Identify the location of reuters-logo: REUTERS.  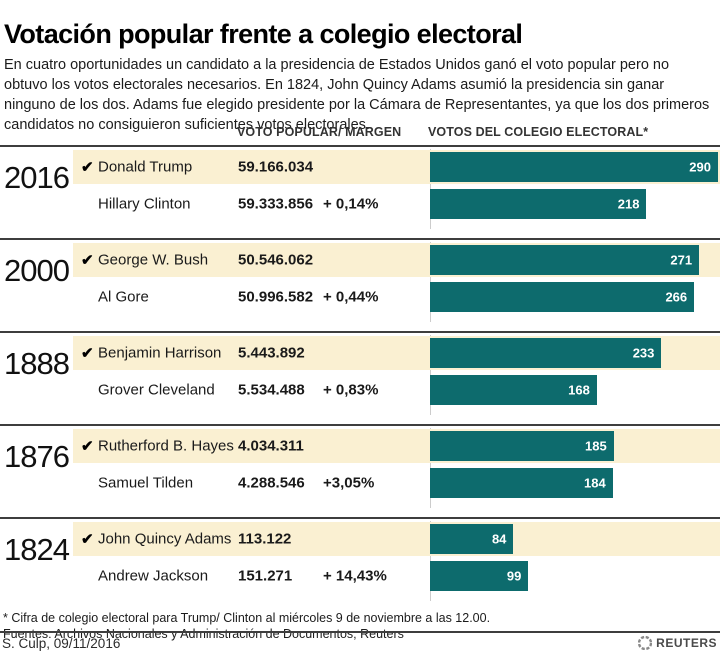
(677, 643).